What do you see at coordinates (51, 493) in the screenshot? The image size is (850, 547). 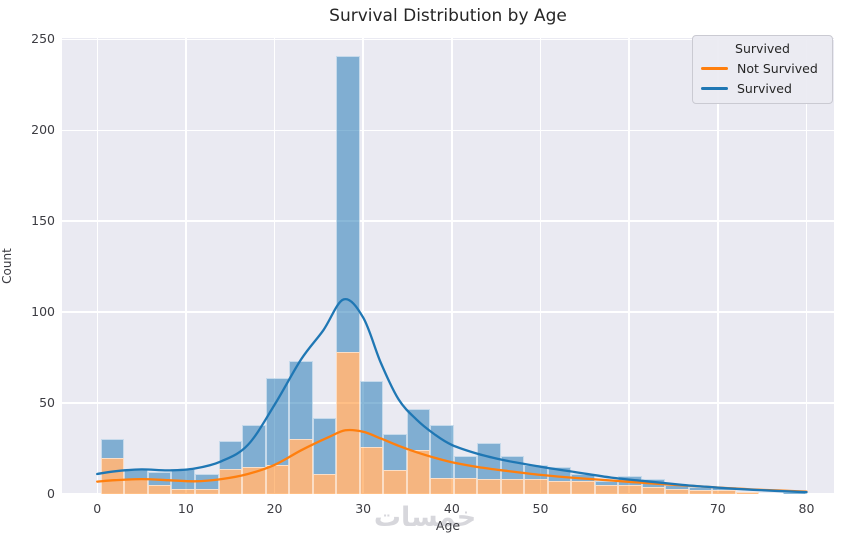 I see `y-tick-label: 0` at bounding box center [51, 493].